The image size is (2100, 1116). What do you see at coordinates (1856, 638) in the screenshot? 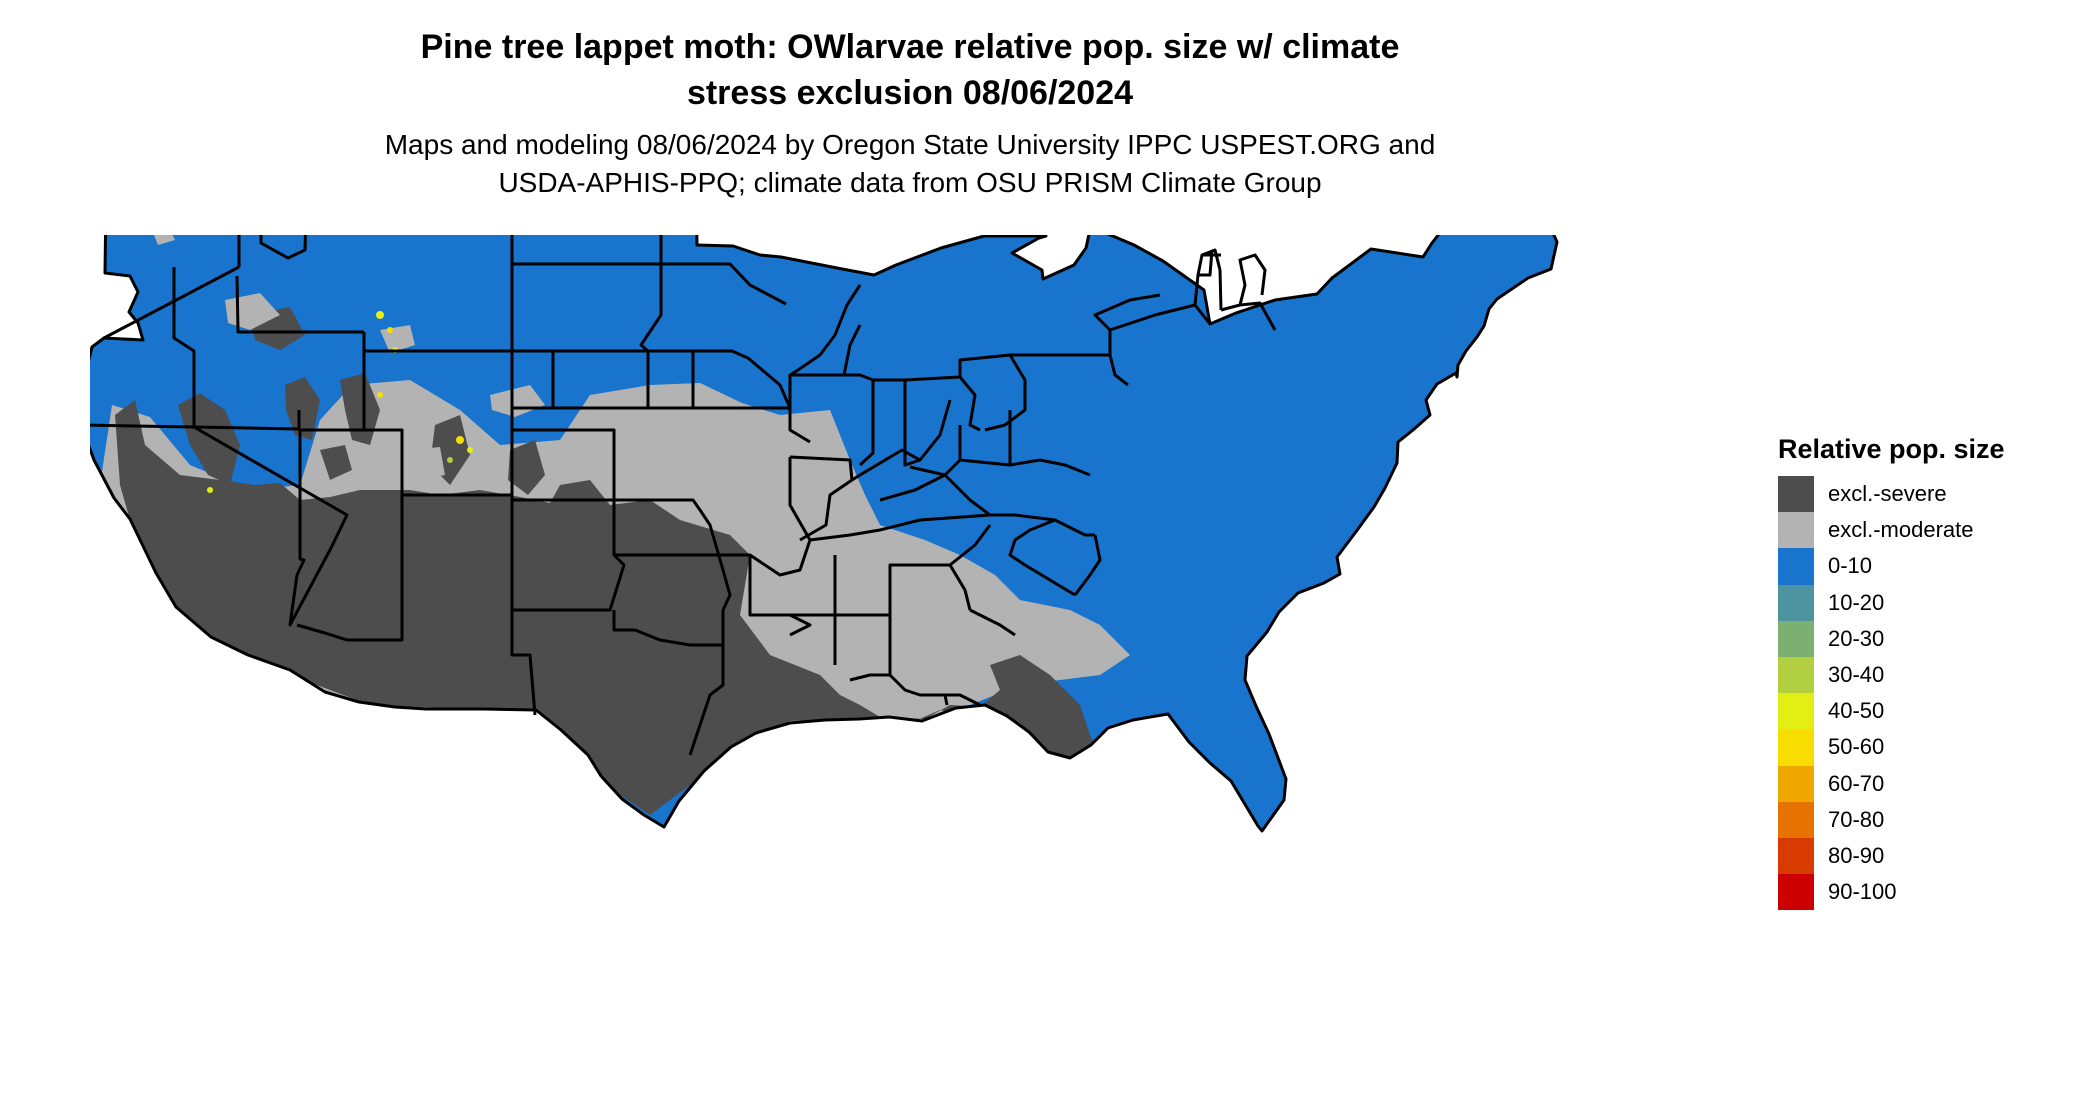
I see `legend-label: 20-30` at bounding box center [1856, 638].